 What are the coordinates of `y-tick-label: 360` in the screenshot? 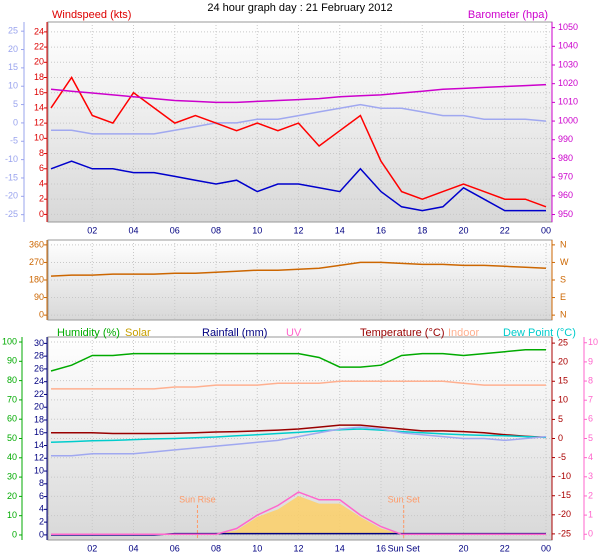 It's located at (36, 244).